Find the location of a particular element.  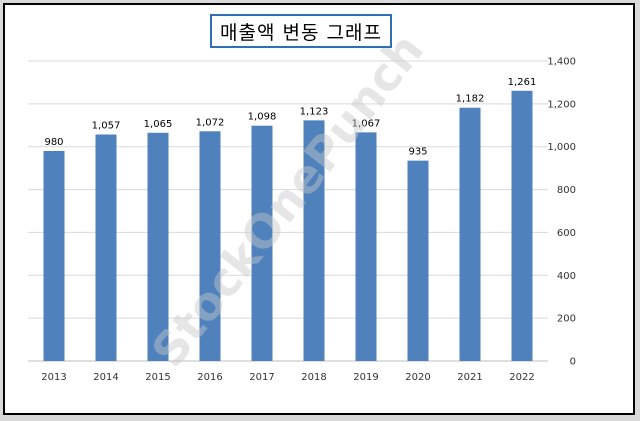

chart-title-box: 매출액 변동 그래프 is located at coordinates (301, 31).